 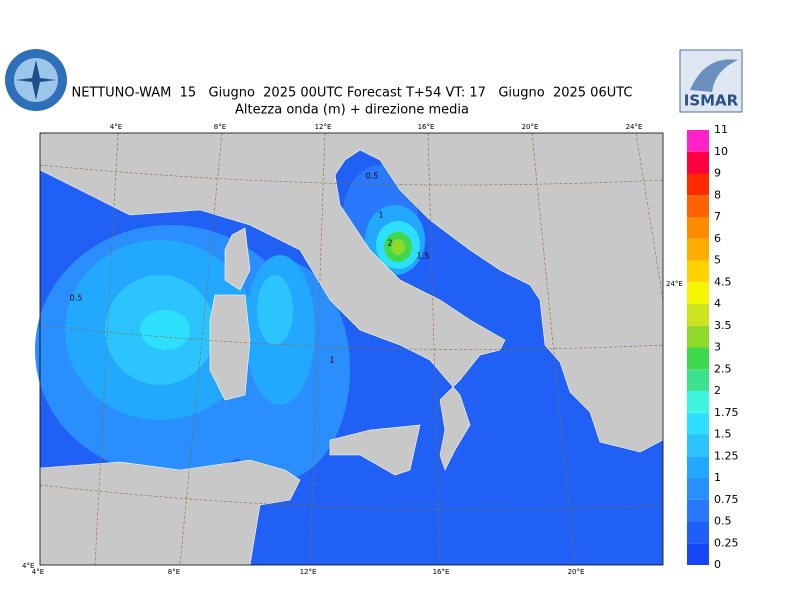 What do you see at coordinates (723, 521) in the screenshot?
I see `colorbar-label: 0.5` at bounding box center [723, 521].